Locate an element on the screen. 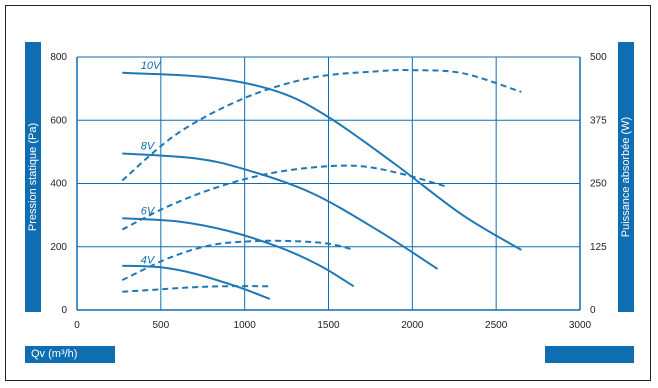  y-tick-label: 400 is located at coordinates (58, 184).